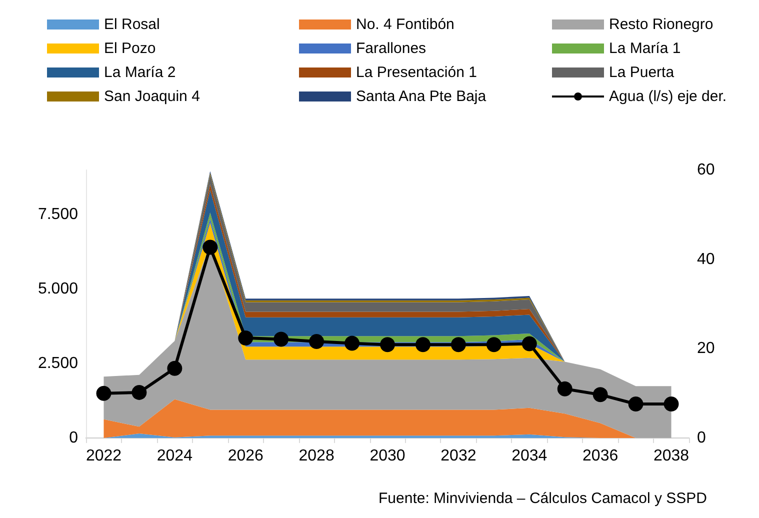 The image size is (759, 518). I want to click on x-tick-label: 2036, so click(600, 456).